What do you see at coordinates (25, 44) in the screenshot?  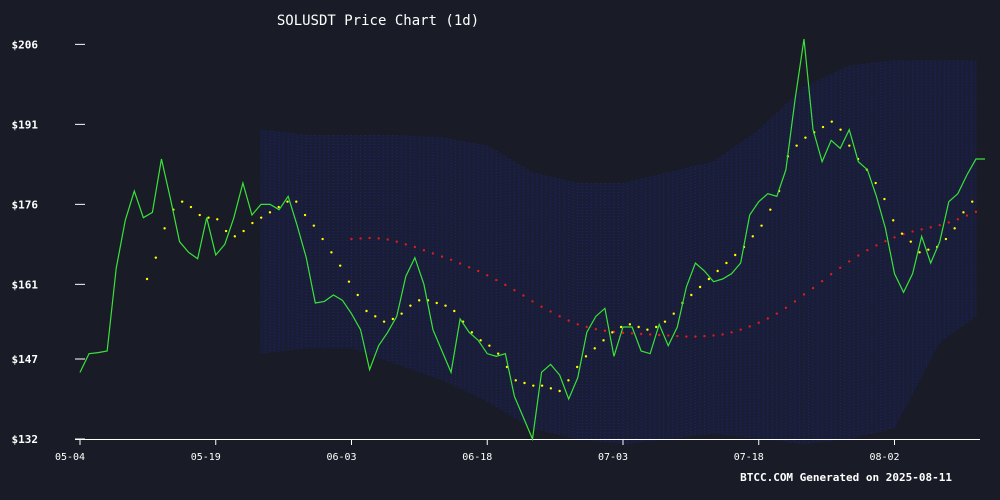 I see `y-tick-label: $206` at bounding box center [25, 44].